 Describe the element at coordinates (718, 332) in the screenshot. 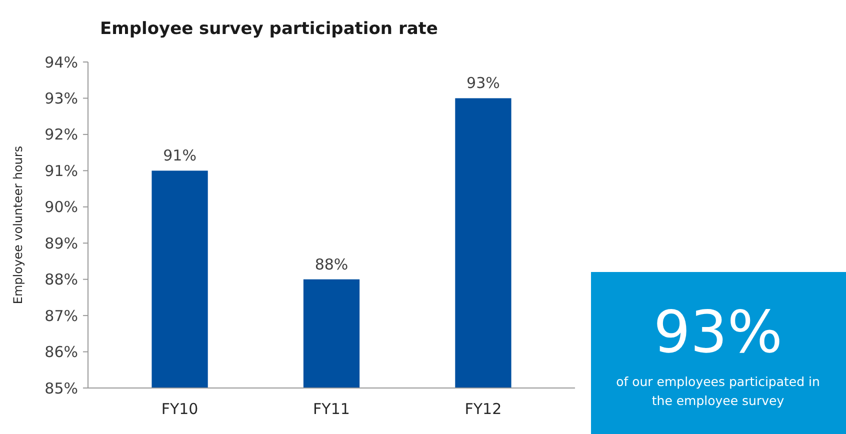

I see `text: 93%` at that location.